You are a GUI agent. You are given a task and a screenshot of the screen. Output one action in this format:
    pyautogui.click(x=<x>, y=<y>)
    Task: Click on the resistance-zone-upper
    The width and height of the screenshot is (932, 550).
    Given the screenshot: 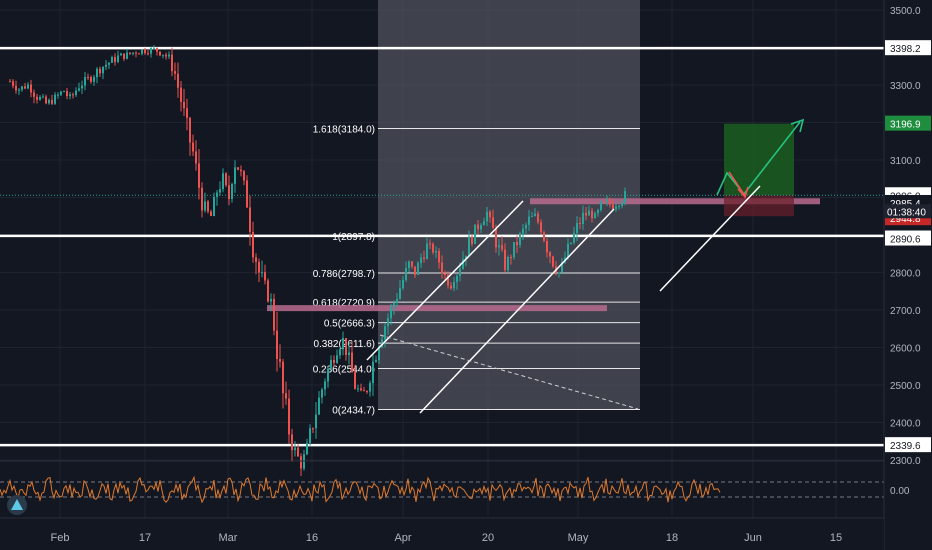 What is the action you would take?
    pyautogui.click(x=675, y=201)
    